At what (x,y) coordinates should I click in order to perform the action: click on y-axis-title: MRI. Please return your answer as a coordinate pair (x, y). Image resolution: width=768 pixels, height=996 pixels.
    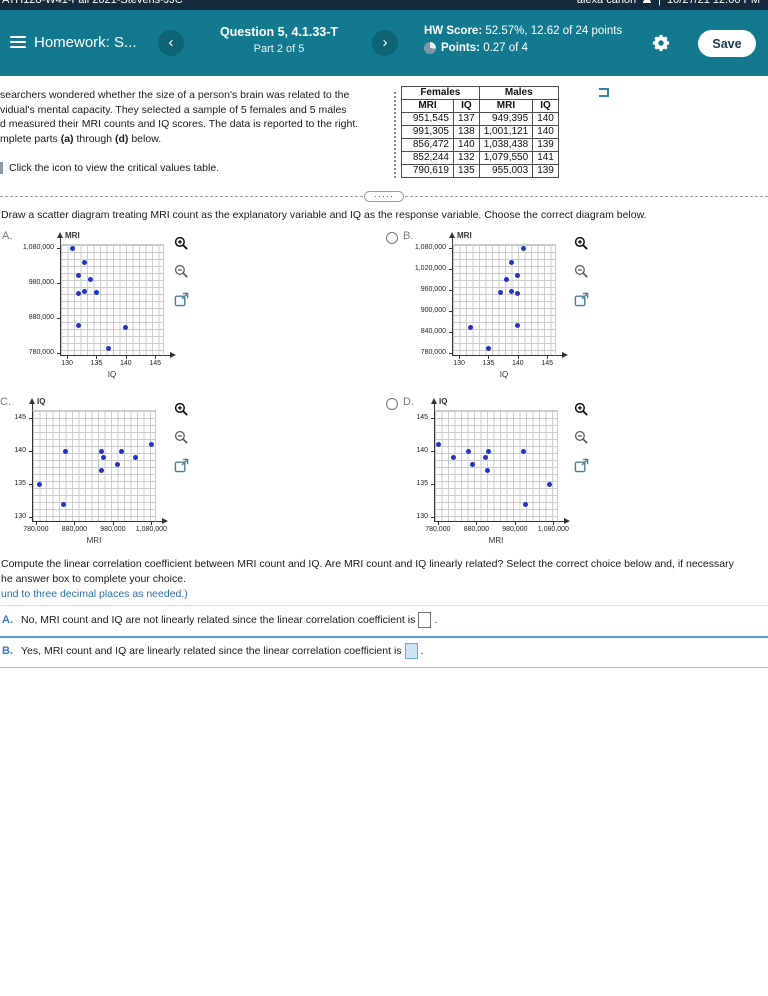
    Looking at the image, I should click on (72, 235).